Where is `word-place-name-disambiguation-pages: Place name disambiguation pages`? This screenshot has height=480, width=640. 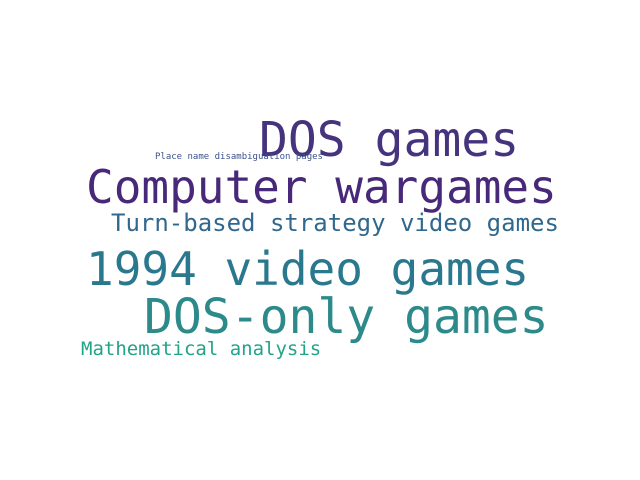
word-place-name-disambiguation-pages: Place name disambiguation pages is located at coordinates (239, 157).